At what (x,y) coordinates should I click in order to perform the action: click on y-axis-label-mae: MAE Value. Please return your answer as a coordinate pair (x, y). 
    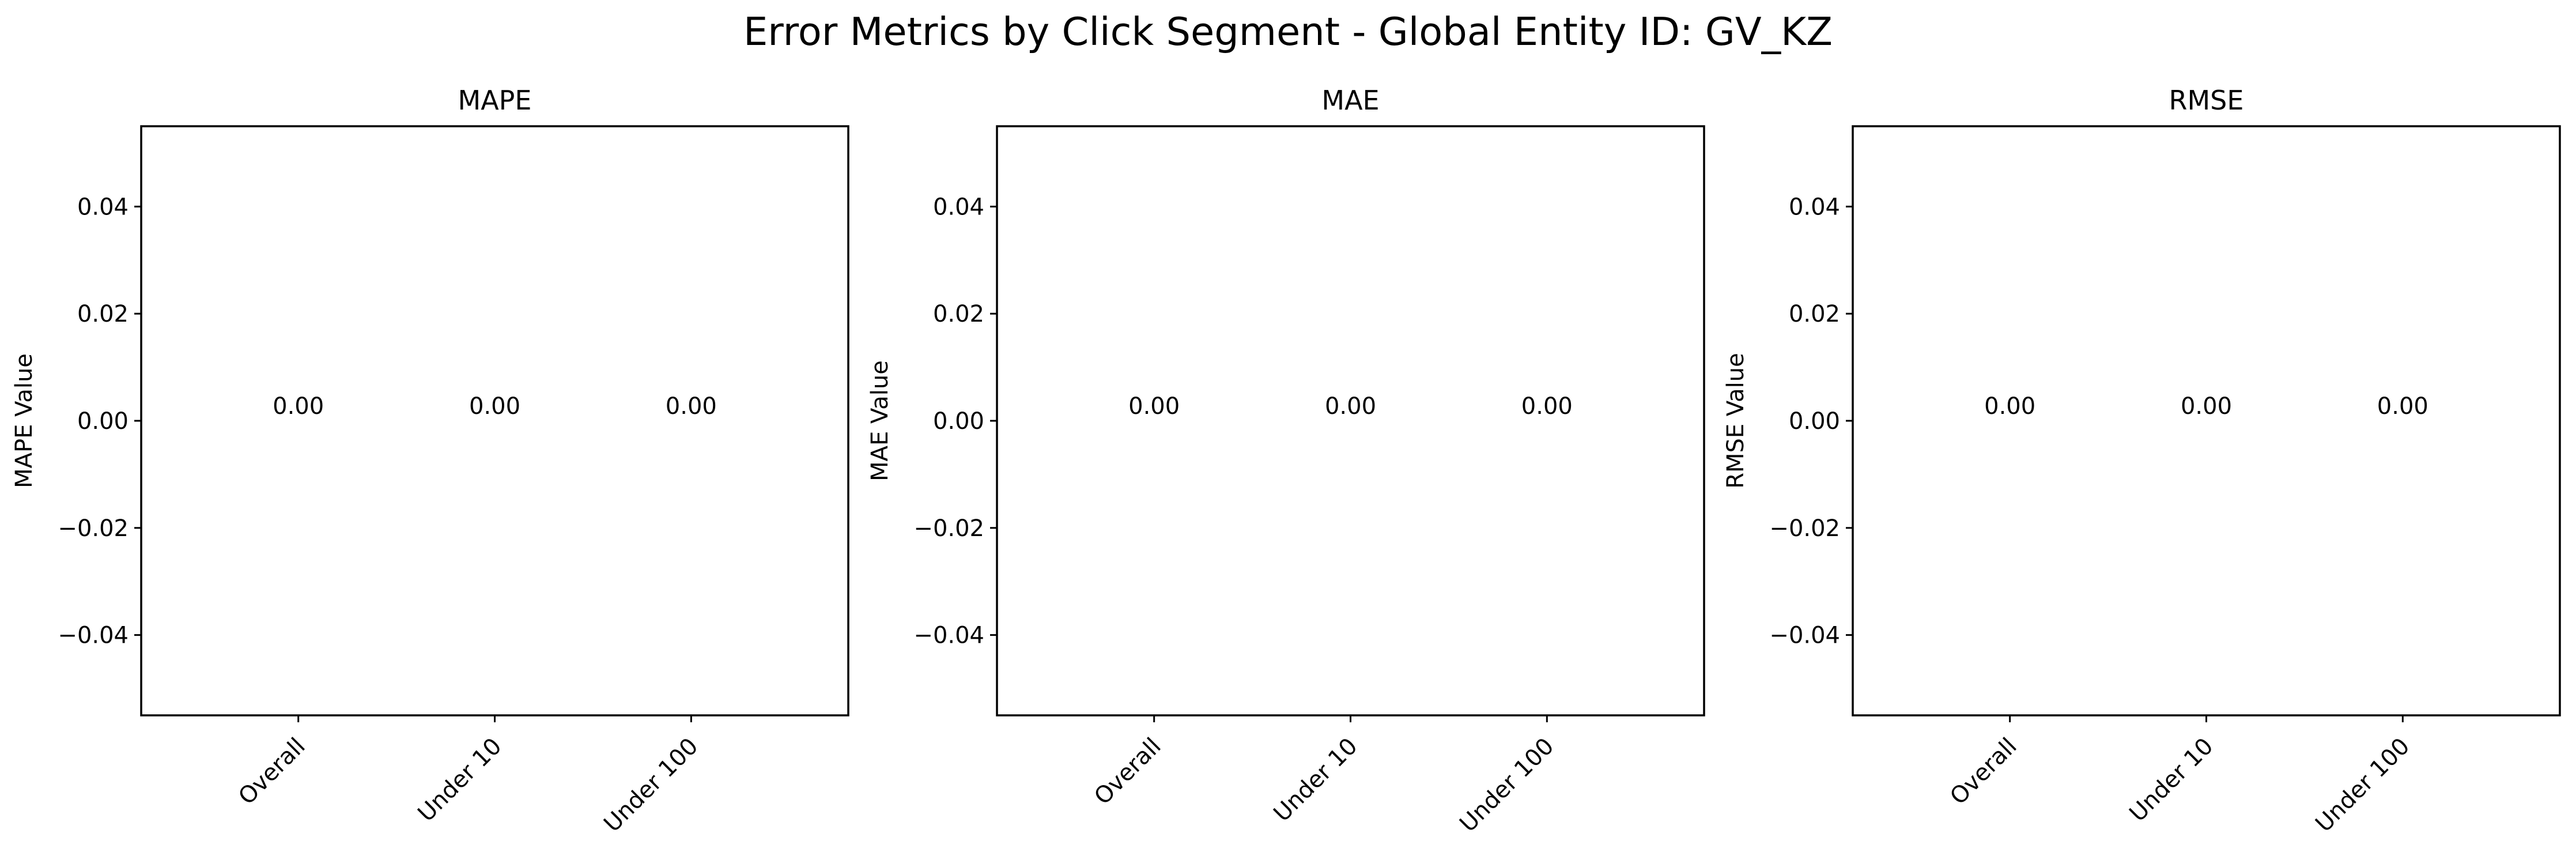
    Looking at the image, I should click on (880, 420).